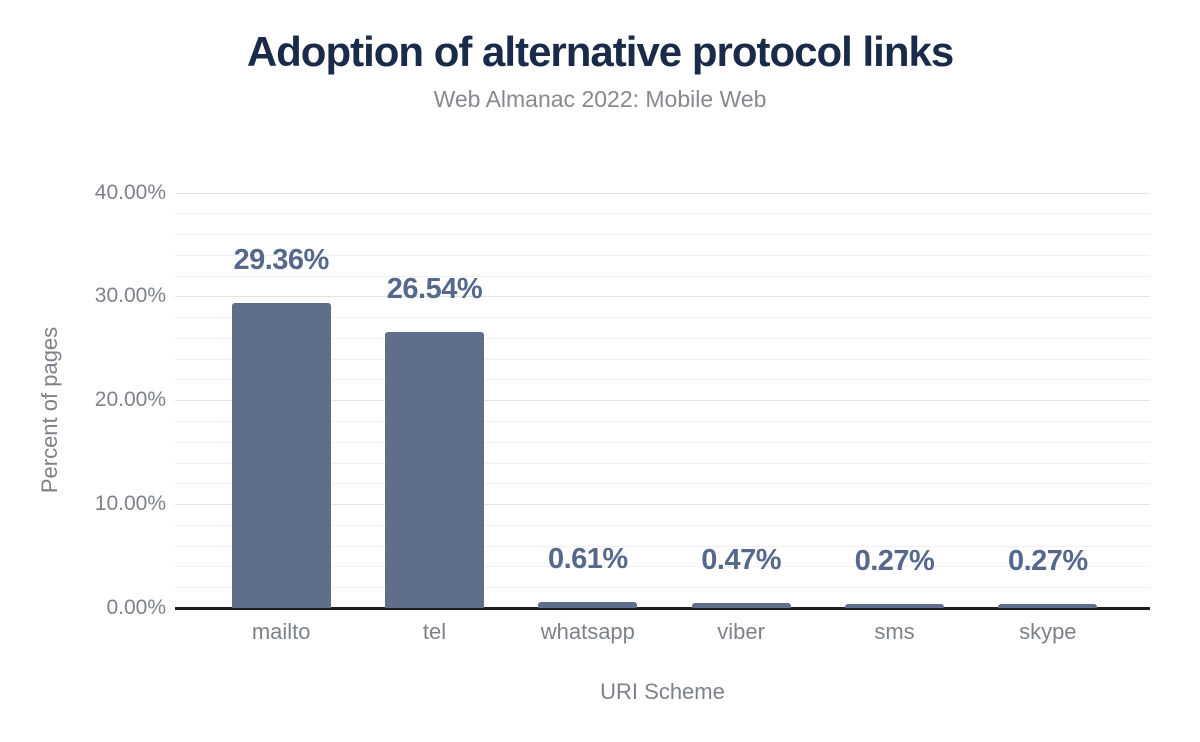 Image resolution: width=1200 pixels, height=742 pixels. What do you see at coordinates (434, 470) in the screenshot?
I see `bar-tel` at bounding box center [434, 470].